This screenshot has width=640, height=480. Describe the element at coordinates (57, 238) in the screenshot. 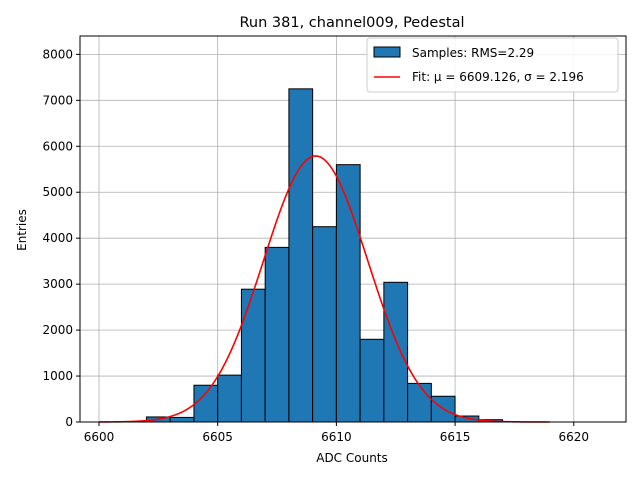

I see `y-tick-label: 4000` at that location.